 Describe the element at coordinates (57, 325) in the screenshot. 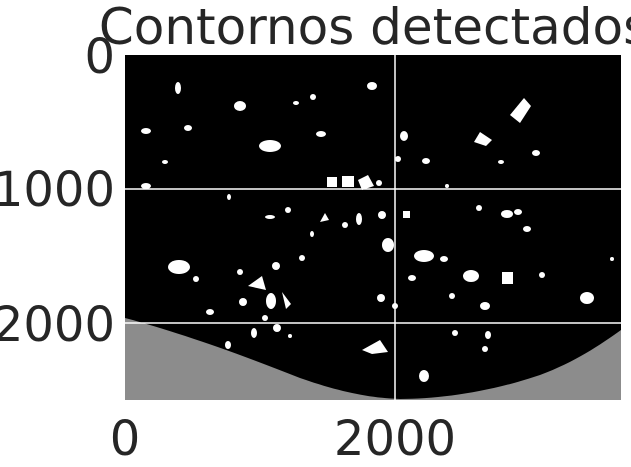

I see `y-tick-label: 2000` at that location.